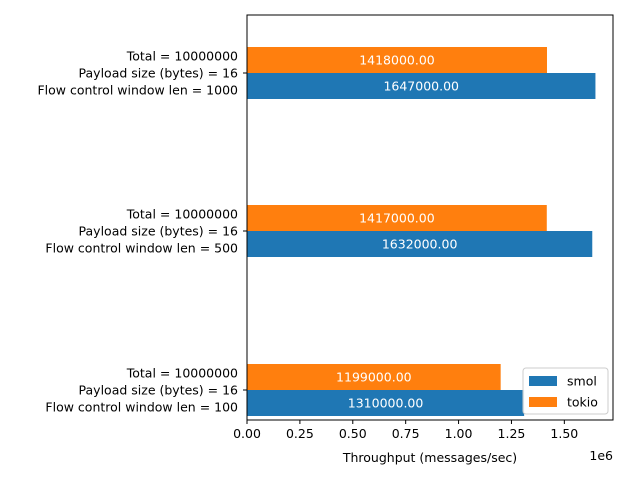  What do you see at coordinates (543, 402) in the screenshot?
I see `legend-swatch-tokio` at bounding box center [543, 402].